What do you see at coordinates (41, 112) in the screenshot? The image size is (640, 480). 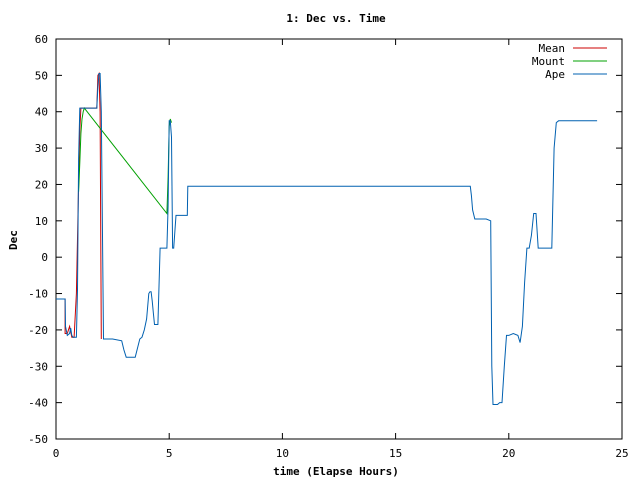 I see `y-tick-label: 40` at bounding box center [41, 112].